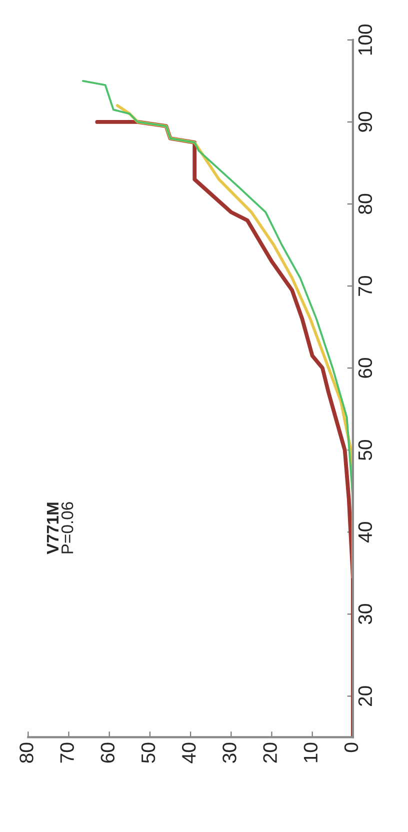 This screenshot has height=832, width=408. What do you see at coordinates (27, 752) in the screenshot?
I see `x-tick-label: 80` at bounding box center [27, 752].